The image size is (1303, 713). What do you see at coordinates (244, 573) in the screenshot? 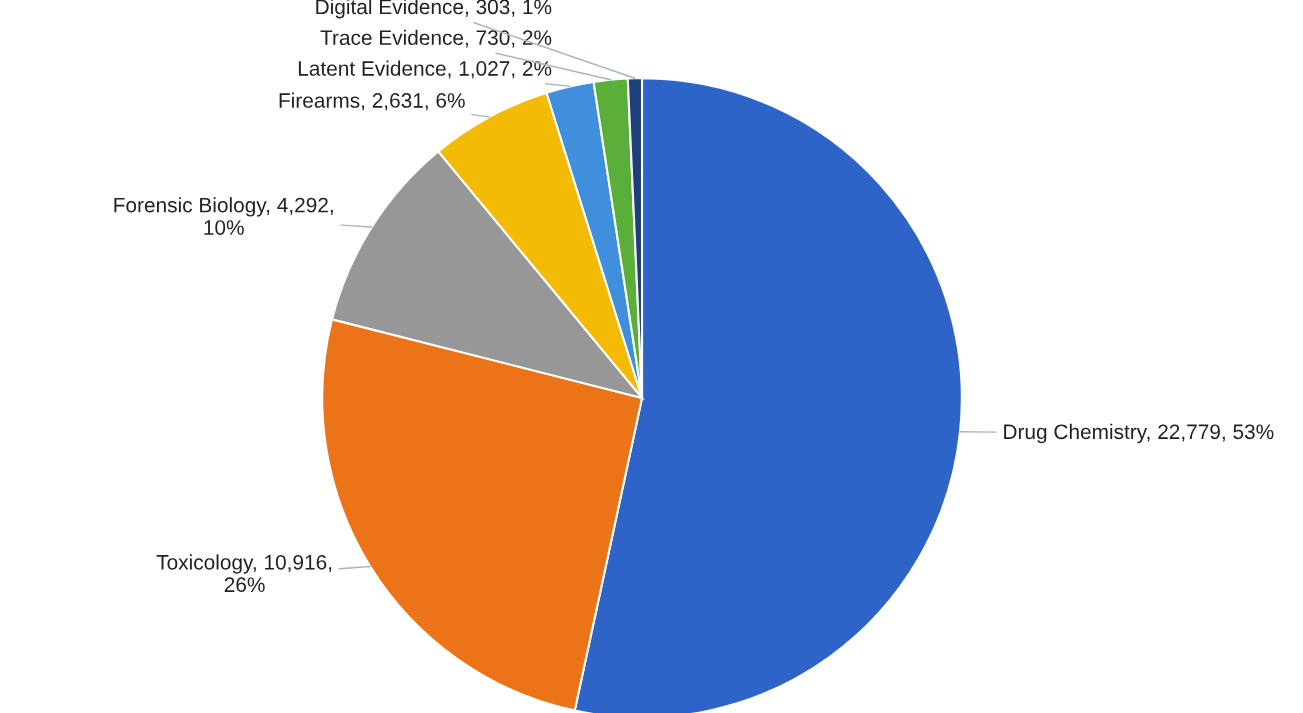
I see `slice-label: Toxicology, 10,916, 26%` at bounding box center [244, 573].